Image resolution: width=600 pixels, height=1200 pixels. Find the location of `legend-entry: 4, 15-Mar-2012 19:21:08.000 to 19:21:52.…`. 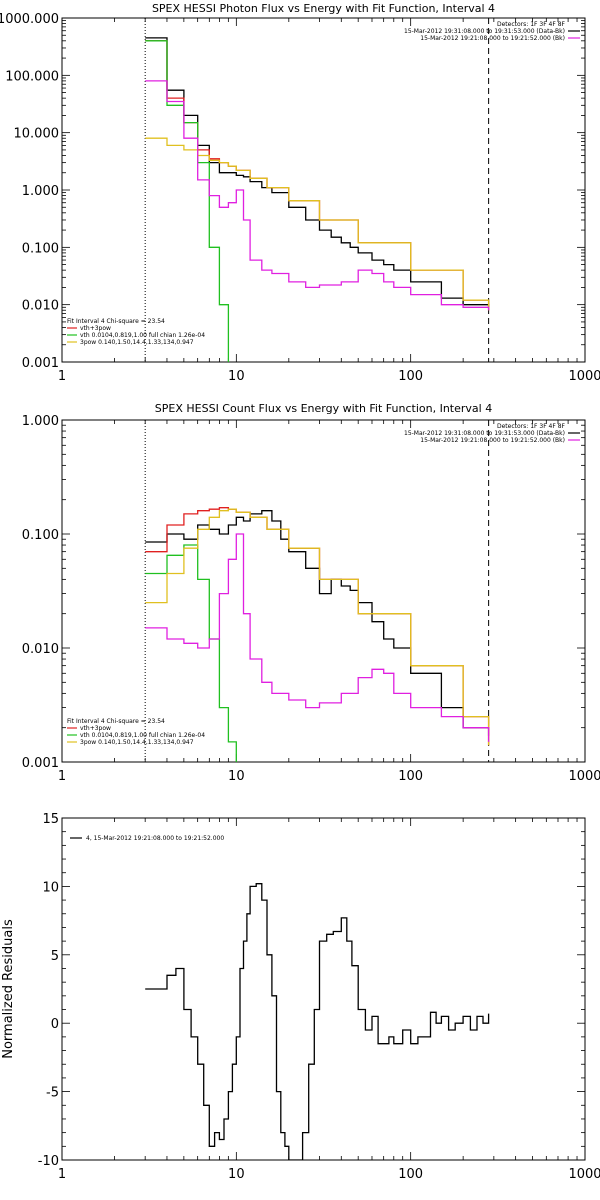

legend-entry: 4, 15-Mar-2012 19:21:08.000 to 19:21:52.… is located at coordinates (155, 838).